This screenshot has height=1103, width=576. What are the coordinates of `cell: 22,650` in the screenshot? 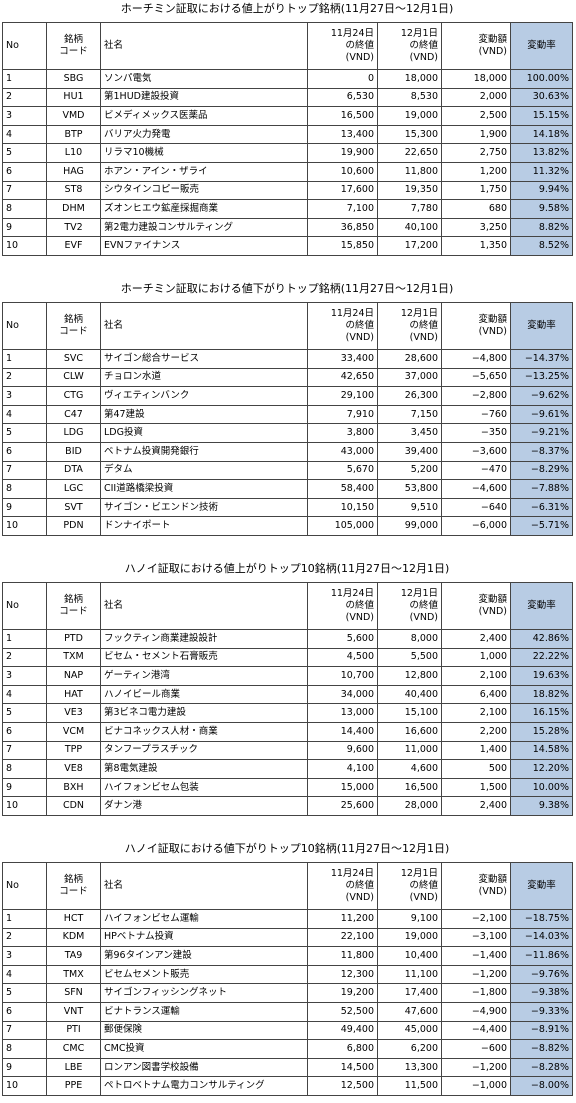 It's located at (409, 153).